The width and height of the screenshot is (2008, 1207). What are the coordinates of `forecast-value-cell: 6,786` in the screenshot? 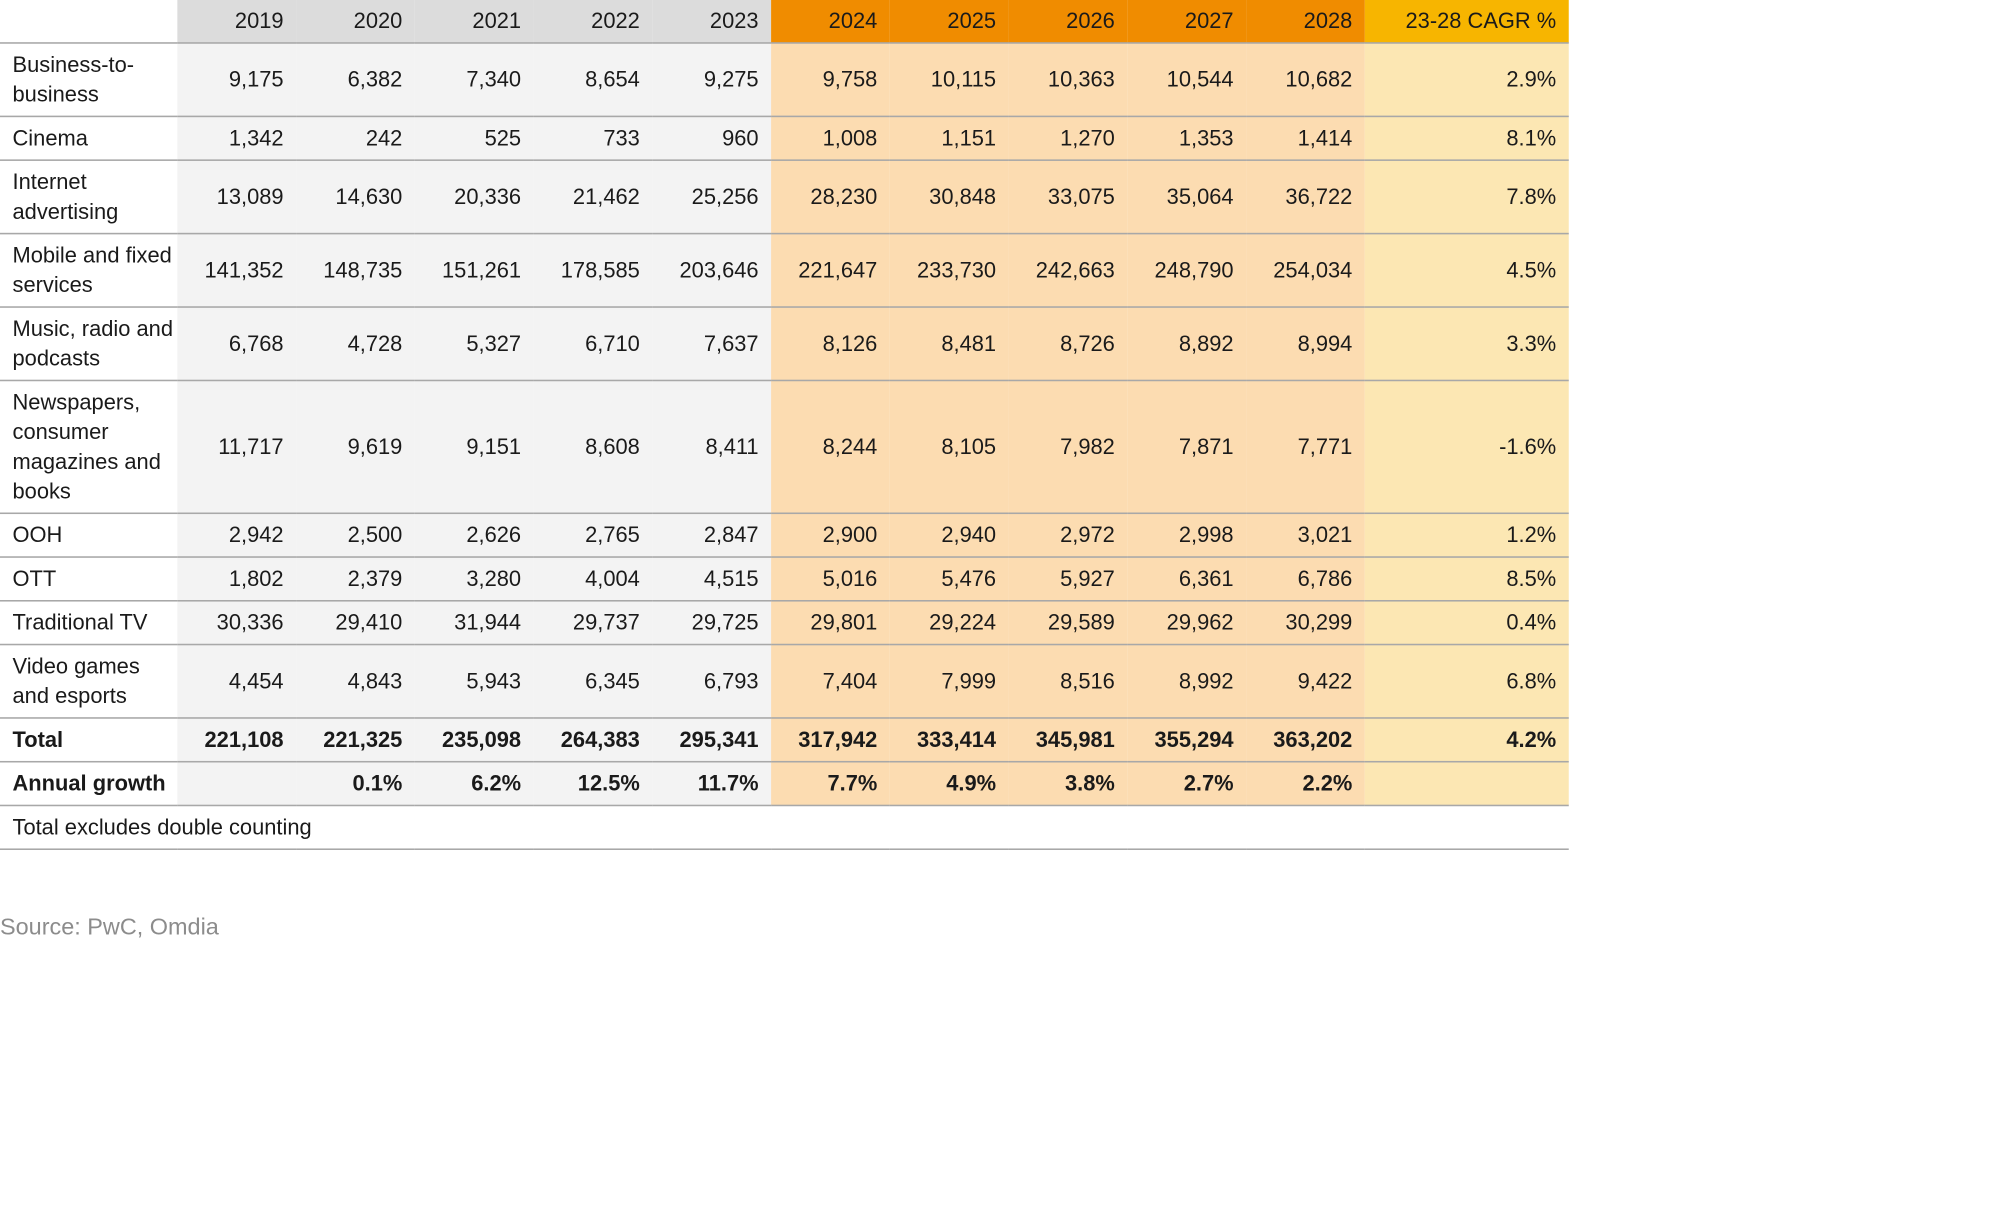 It's located at (1305, 579).